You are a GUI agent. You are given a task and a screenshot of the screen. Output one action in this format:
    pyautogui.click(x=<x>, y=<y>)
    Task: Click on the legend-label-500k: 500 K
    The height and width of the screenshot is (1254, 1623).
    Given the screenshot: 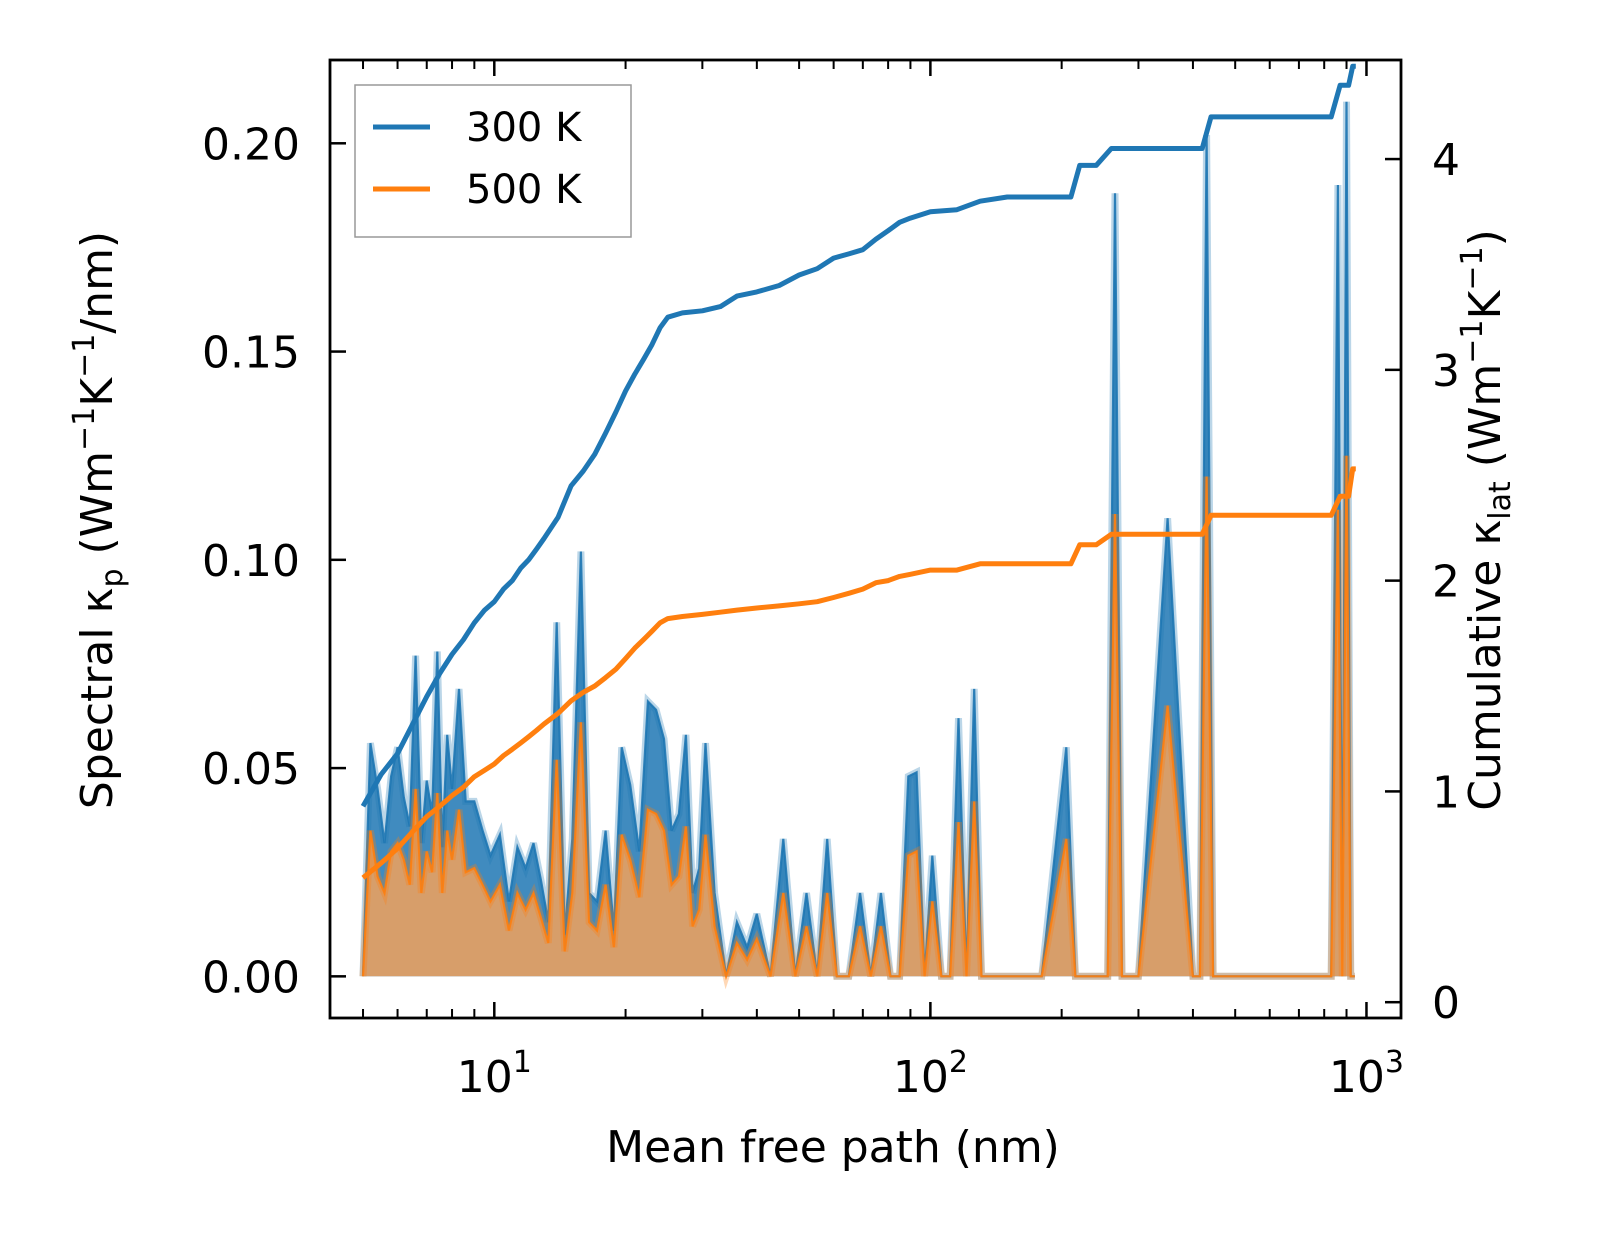 What is the action you would take?
    pyautogui.click(x=524, y=190)
    